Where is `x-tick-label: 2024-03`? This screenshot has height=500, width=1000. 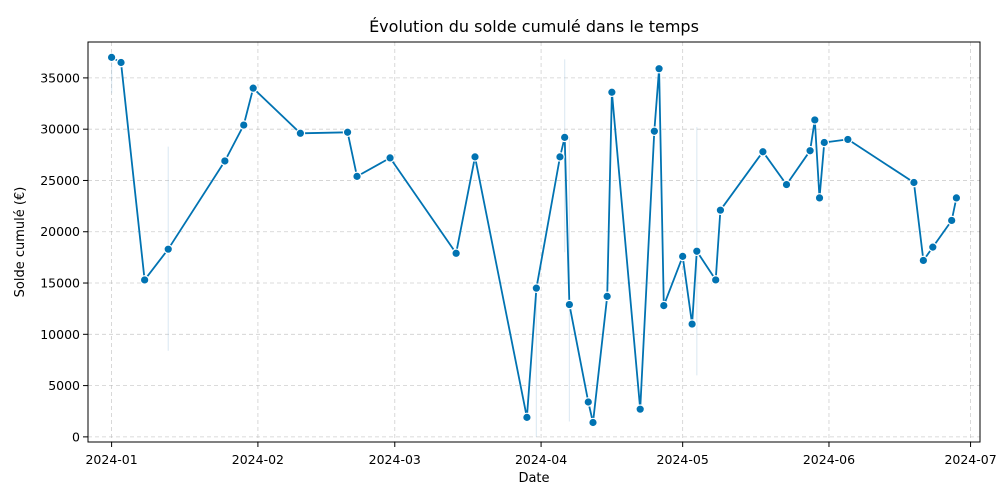
x-tick-label: 2024-03 is located at coordinates (395, 459).